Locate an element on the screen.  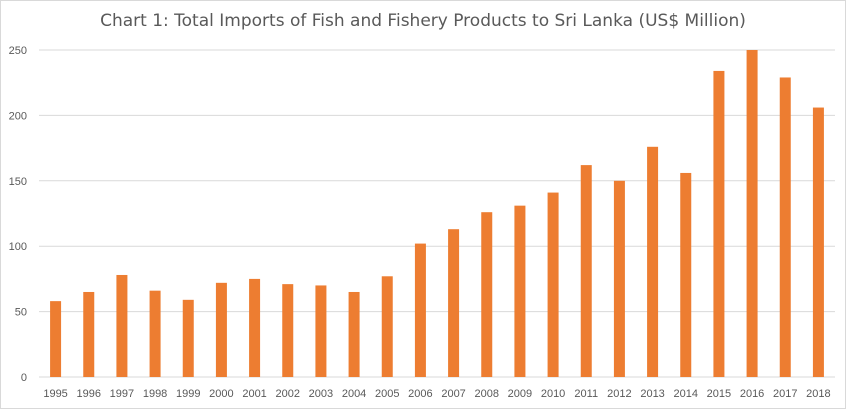
x-tick-label: 1995 is located at coordinates (55, 394).